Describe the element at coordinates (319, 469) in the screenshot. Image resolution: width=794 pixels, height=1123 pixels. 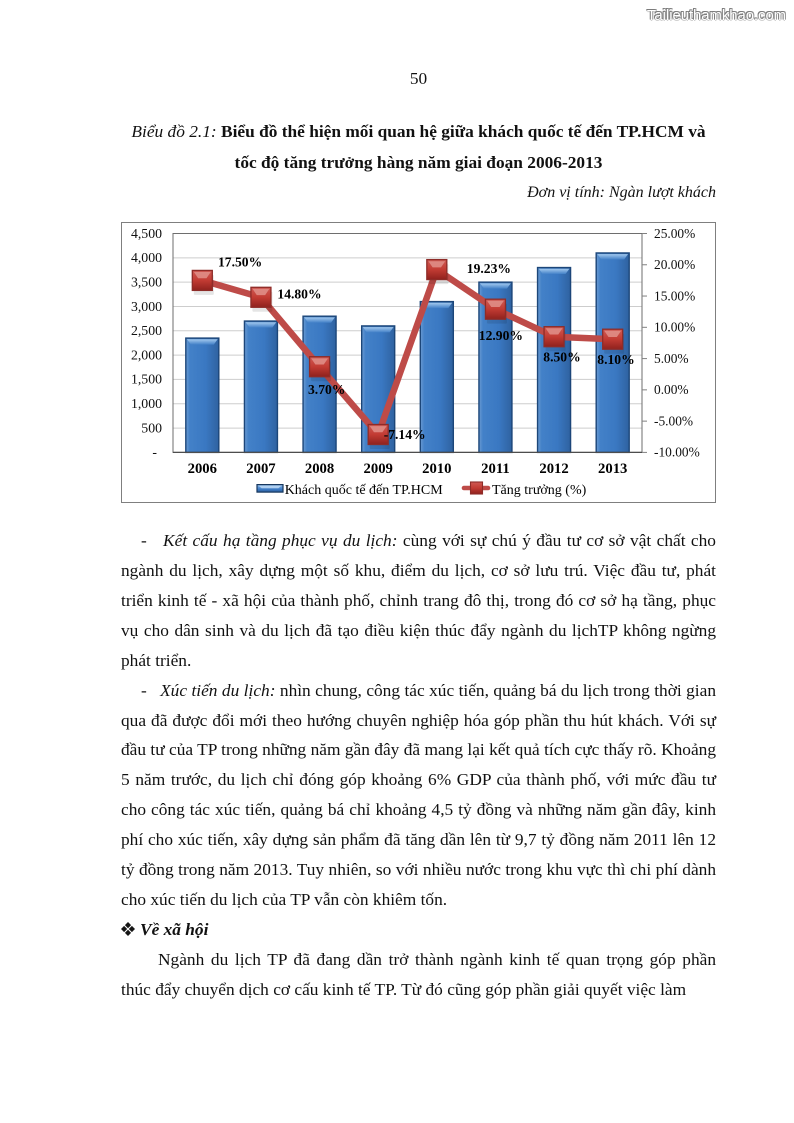
I see `svg-text: 2008` at that location.